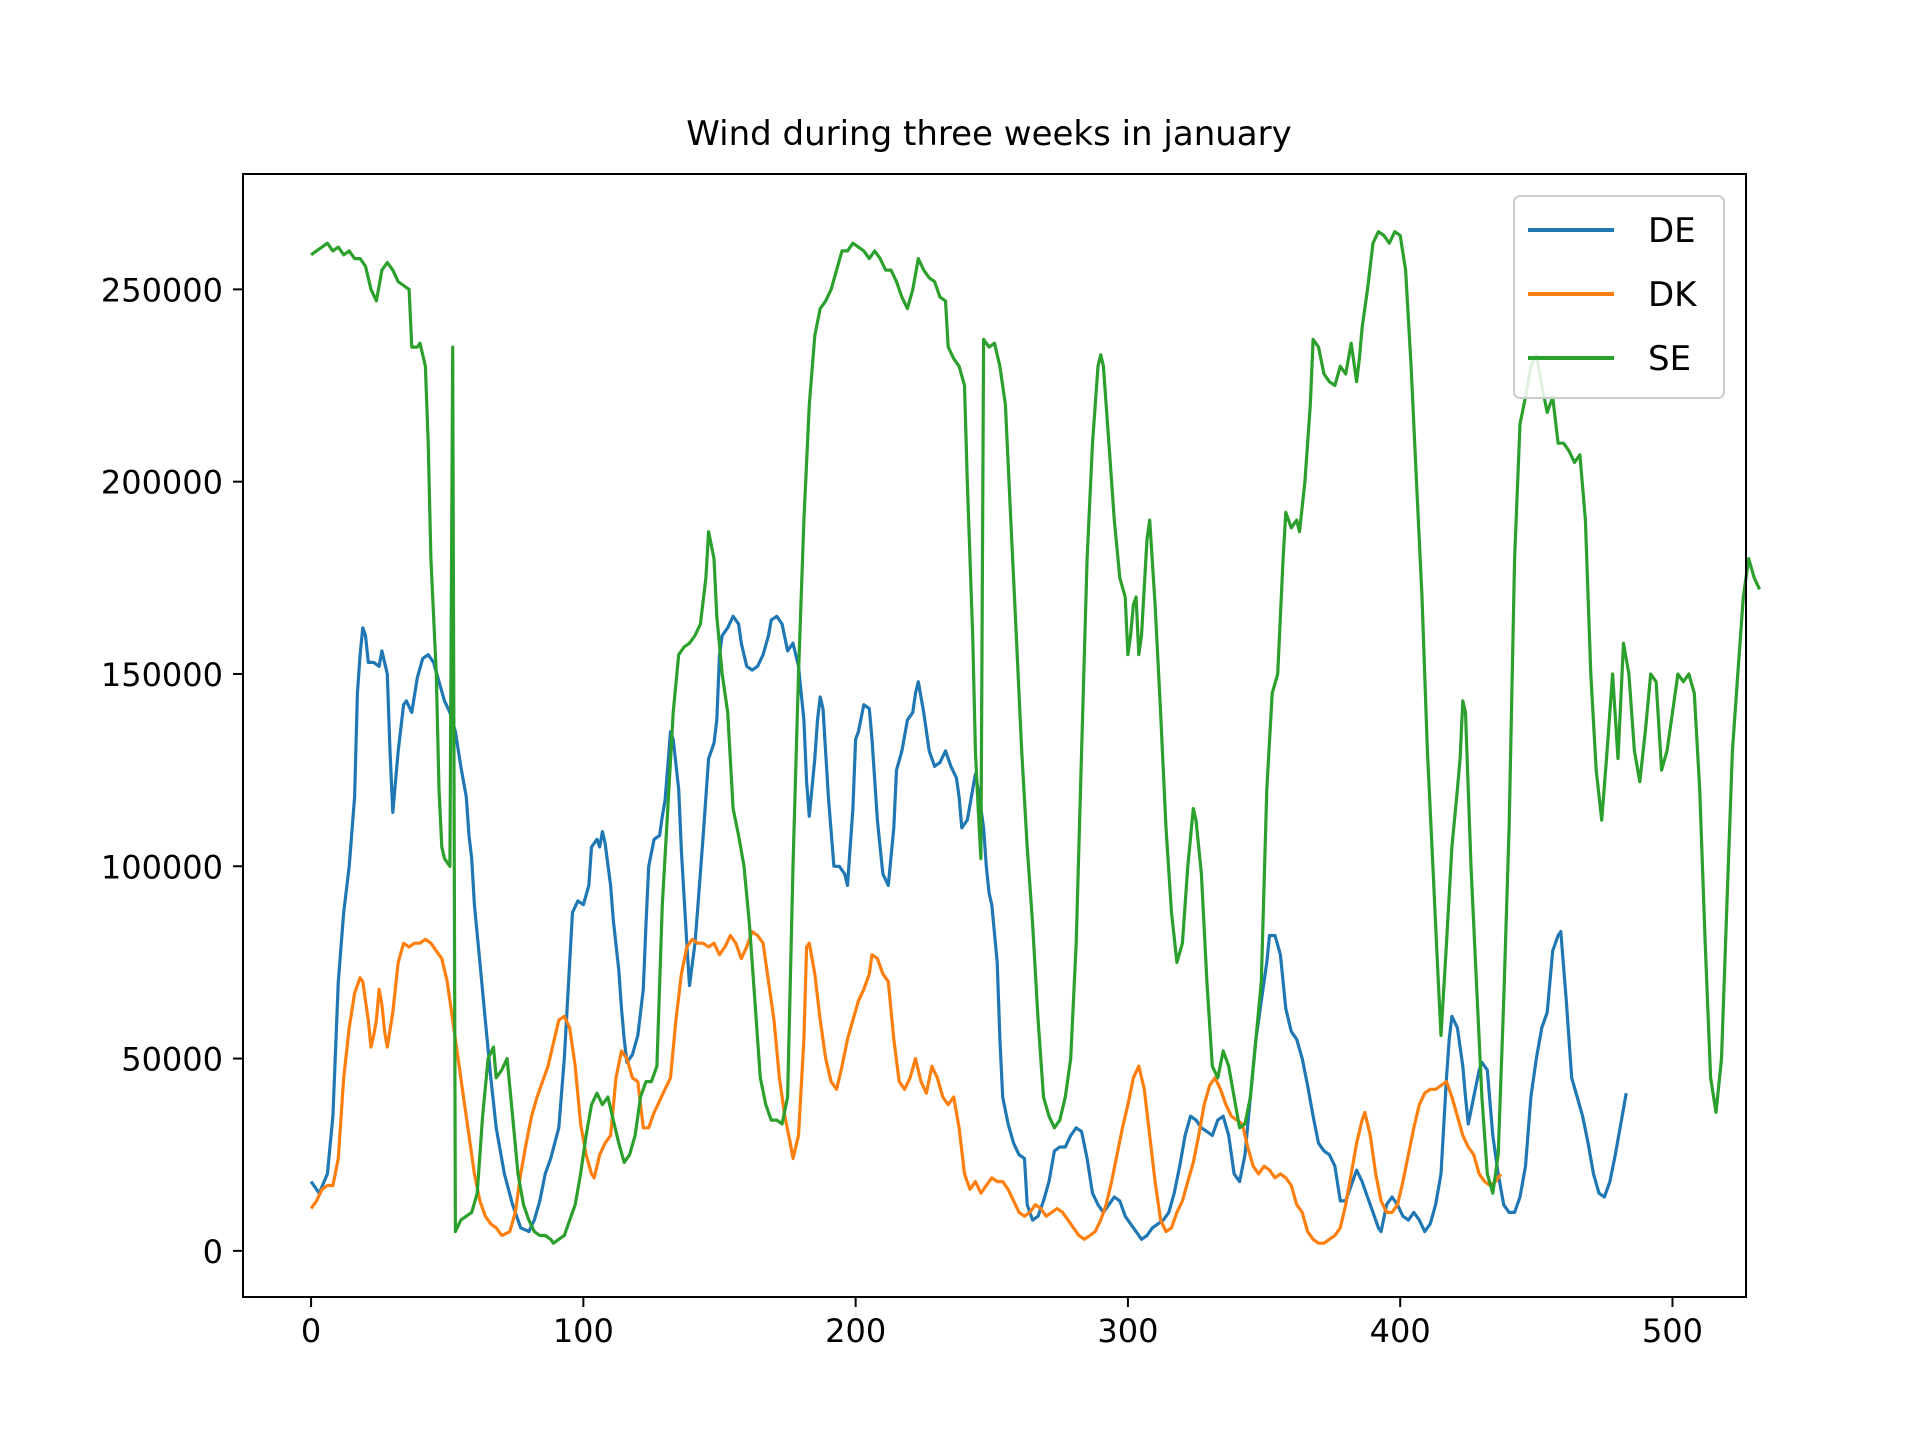 This screenshot has height=1440, width=1920. What do you see at coordinates (162, 675) in the screenshot?
I see `y-tick-label: 150000` at bounding box center [162, 675].